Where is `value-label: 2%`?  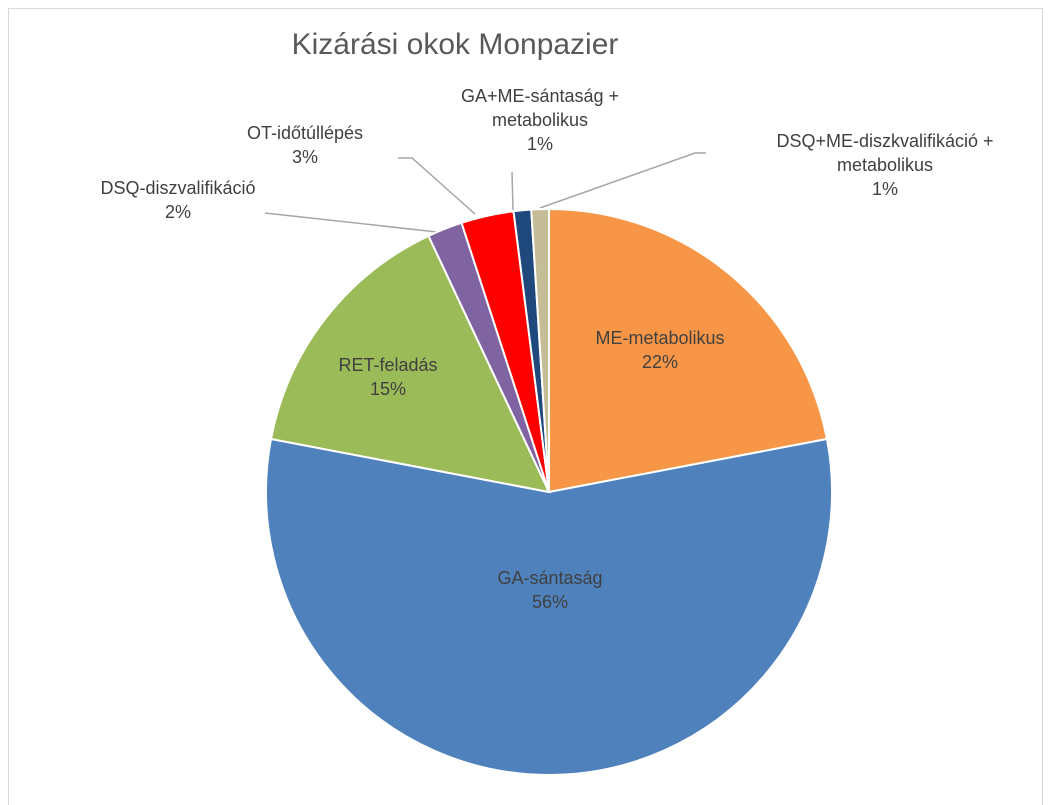 value-label: 2% is located at coordinates (177, 212).